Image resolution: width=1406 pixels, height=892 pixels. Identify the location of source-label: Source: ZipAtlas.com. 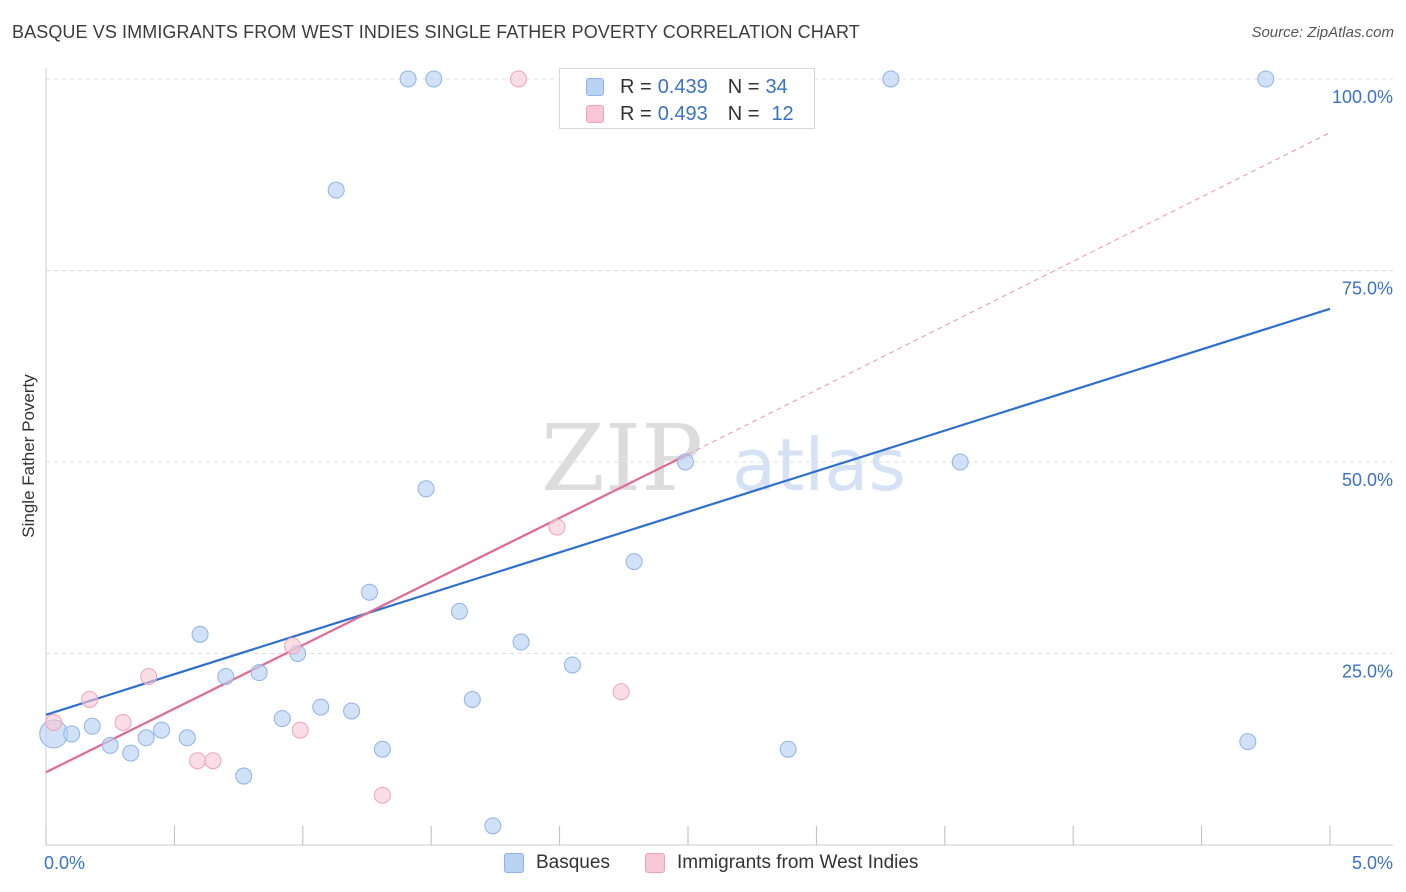
(1322, 32).